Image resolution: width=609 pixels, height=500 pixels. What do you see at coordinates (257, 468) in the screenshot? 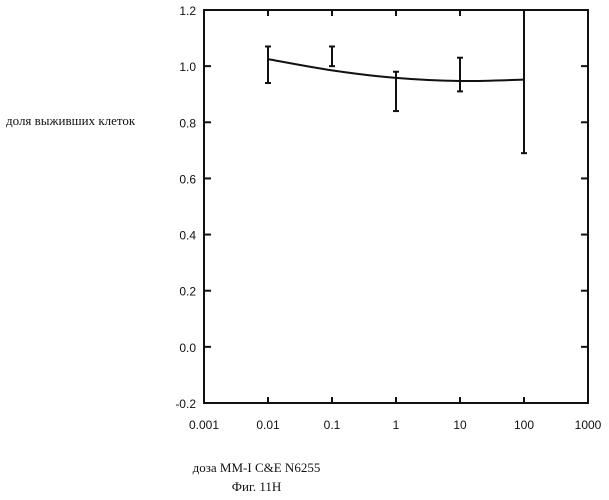
I see `x-axis-label: доза MM-I C&E N6255` at bounding box center [257, 468].